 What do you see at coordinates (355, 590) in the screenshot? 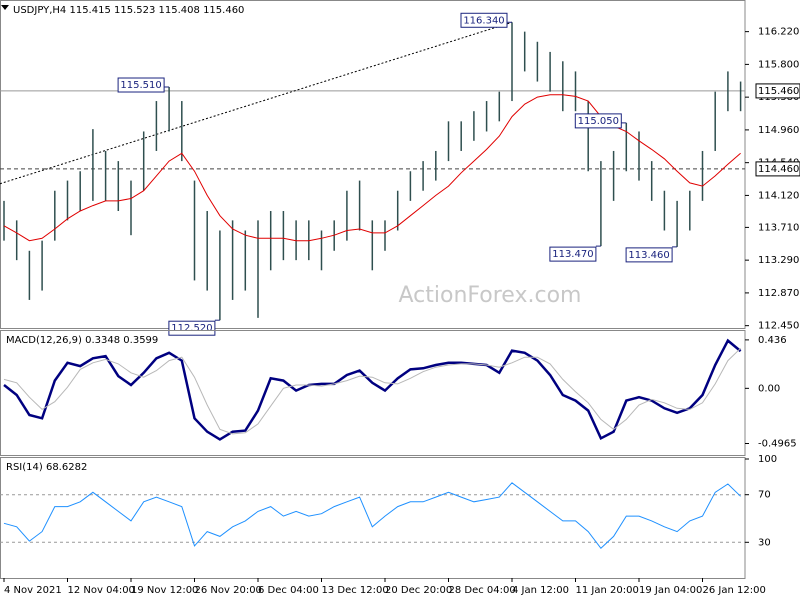
I see `x-tick-label: 13 Dec 12:00` at bounding box center [355, 590].